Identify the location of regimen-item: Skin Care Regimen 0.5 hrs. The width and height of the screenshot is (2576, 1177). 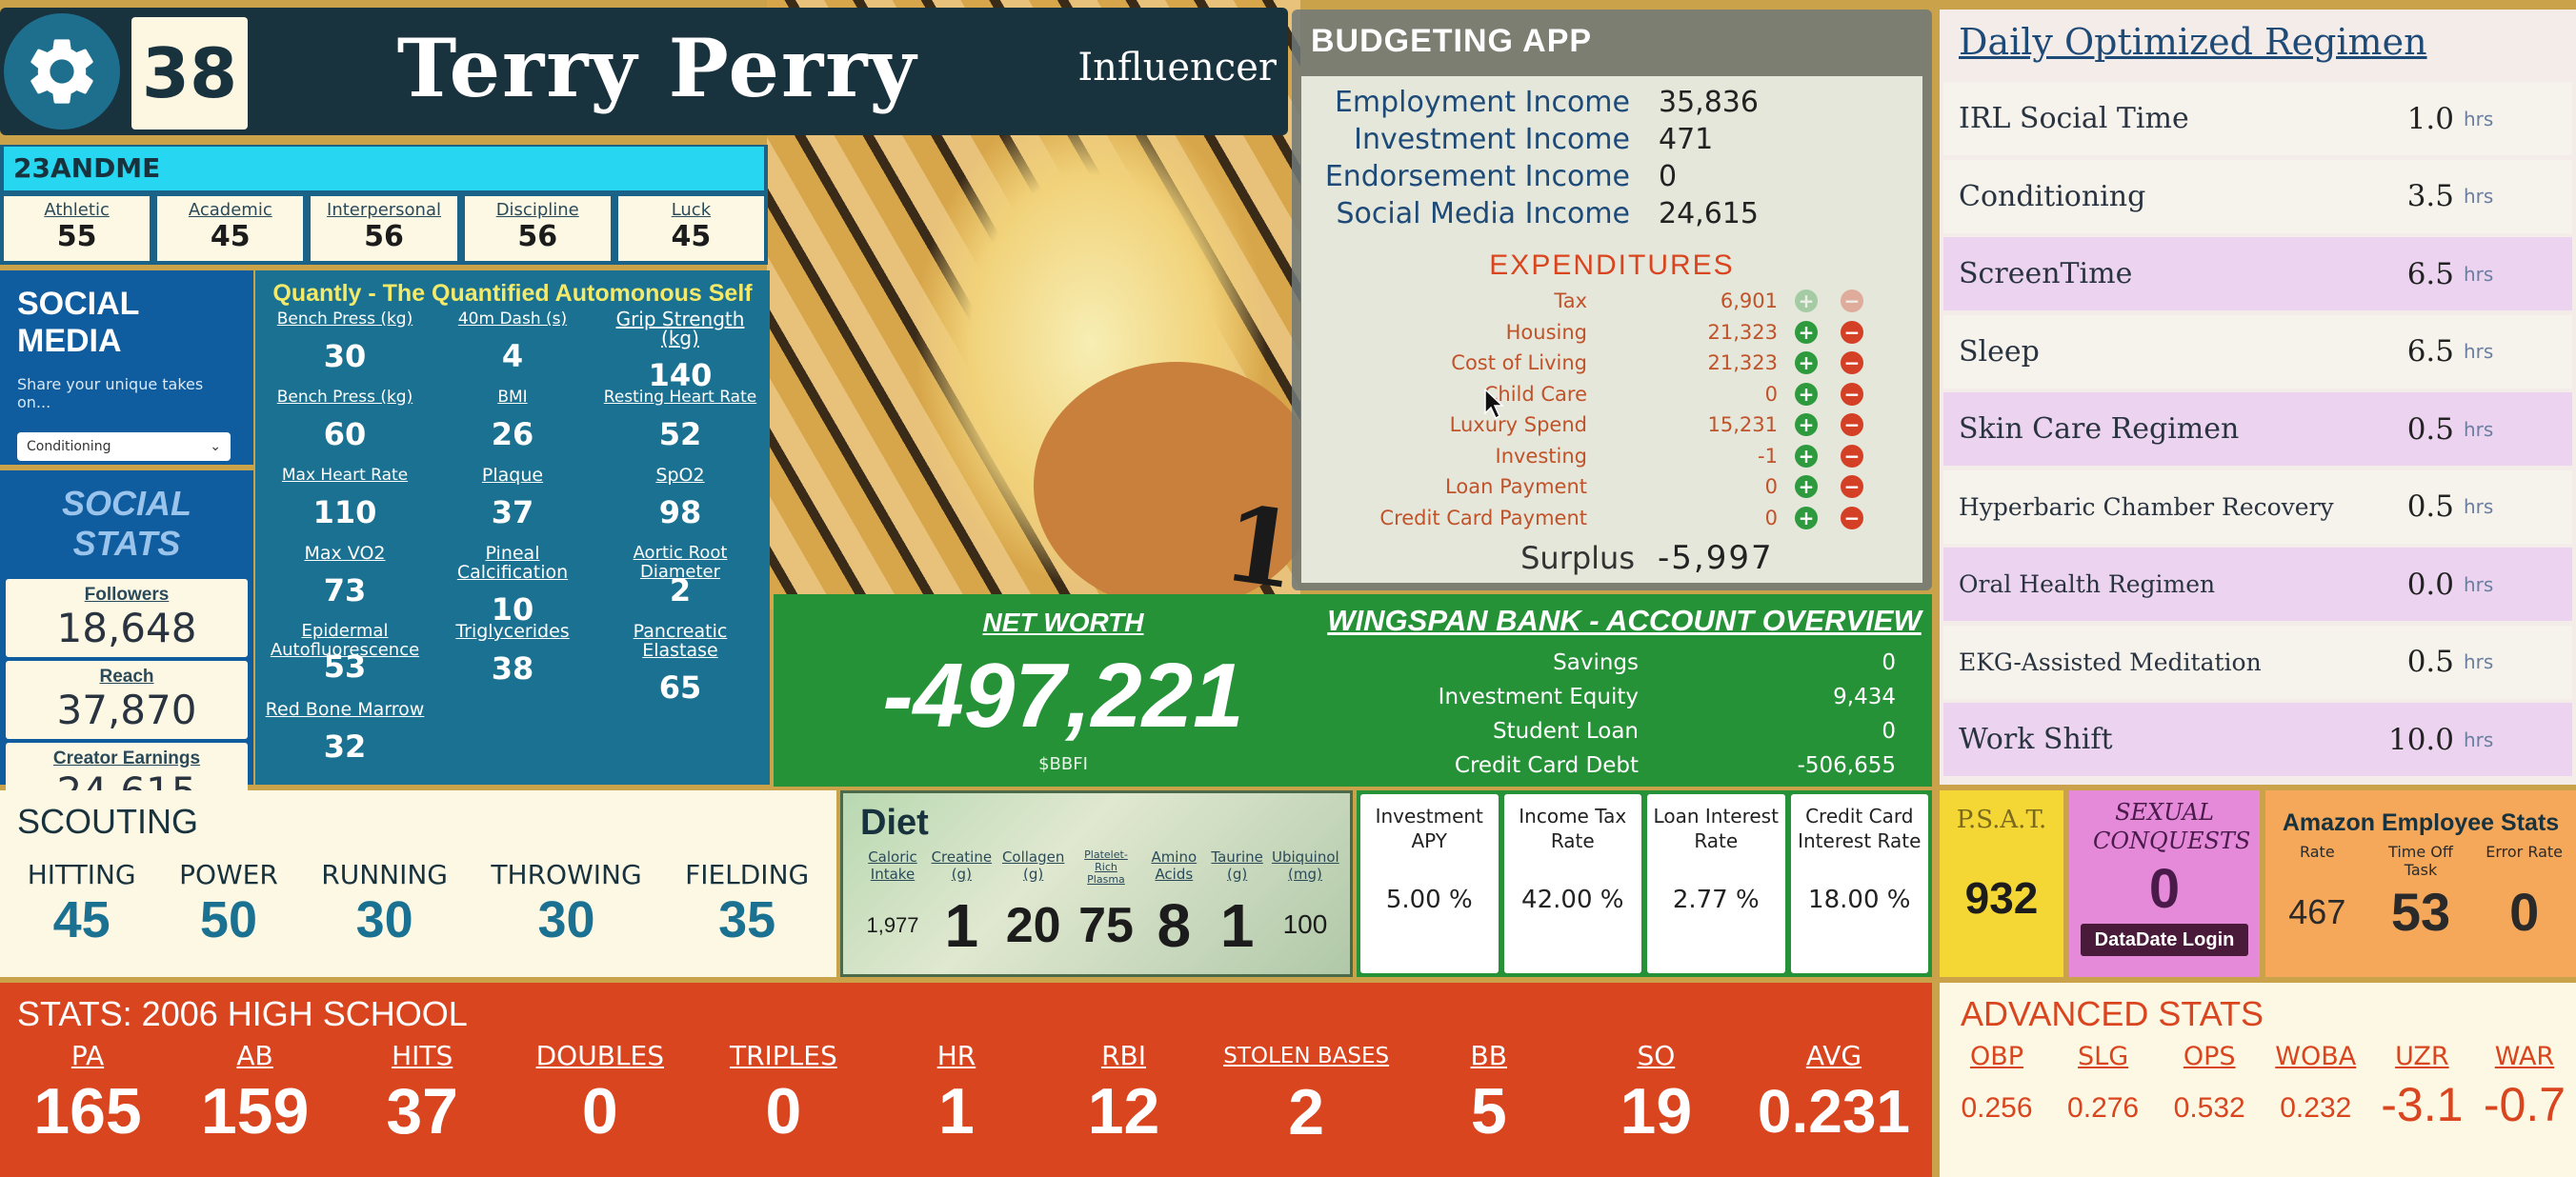
(2257, 429).